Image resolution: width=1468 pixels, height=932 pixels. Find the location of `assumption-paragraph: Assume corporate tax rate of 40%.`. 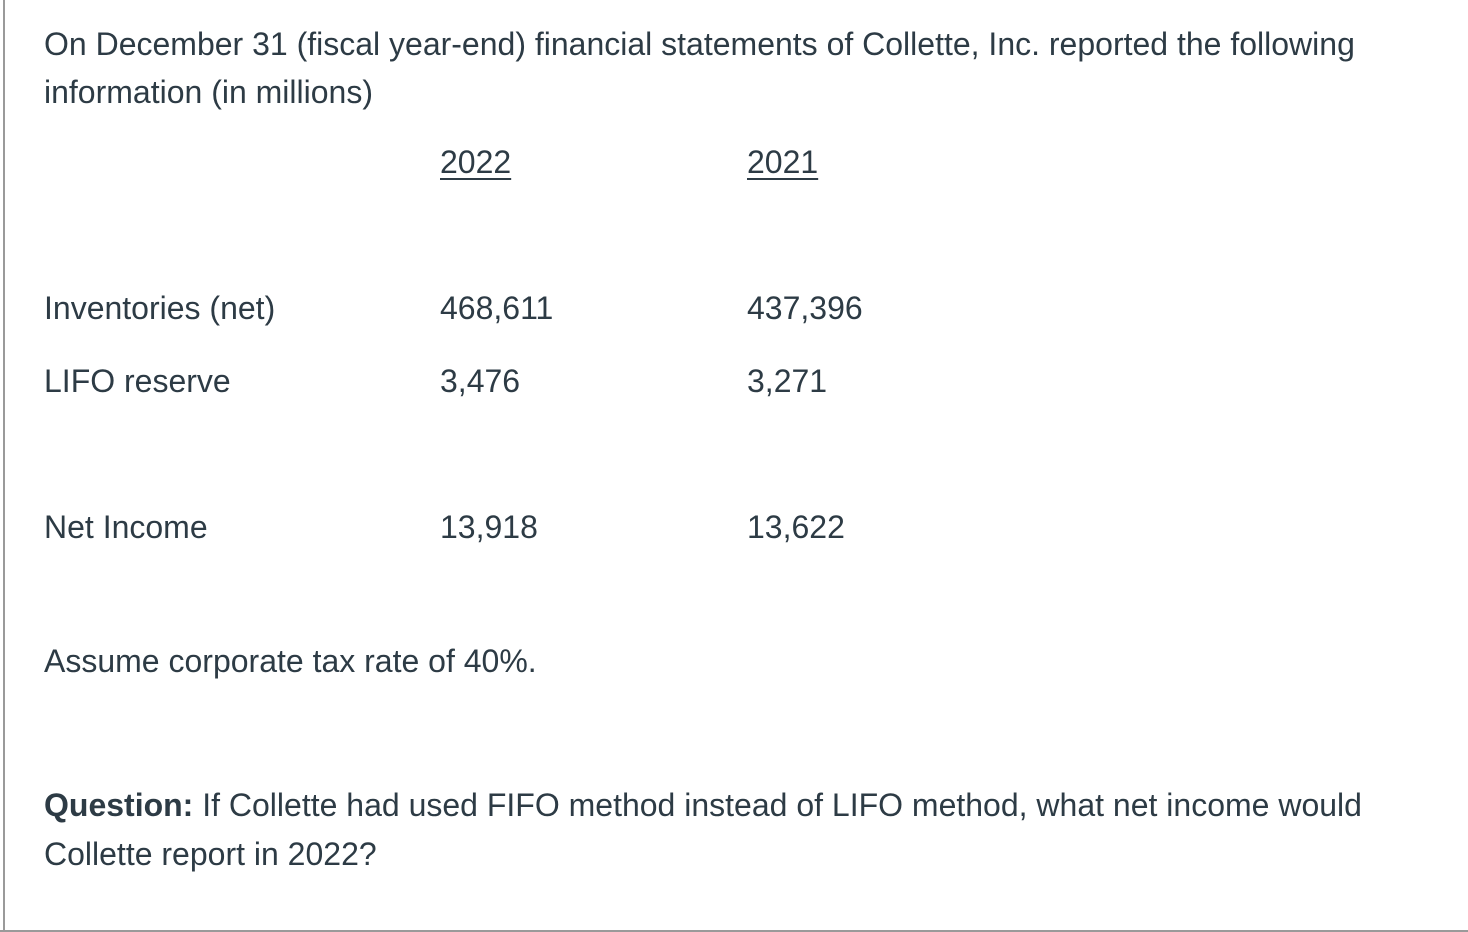

assumption-paragraph: Assume corporate tax rate of 40%. is located at coordinates (290, 661).